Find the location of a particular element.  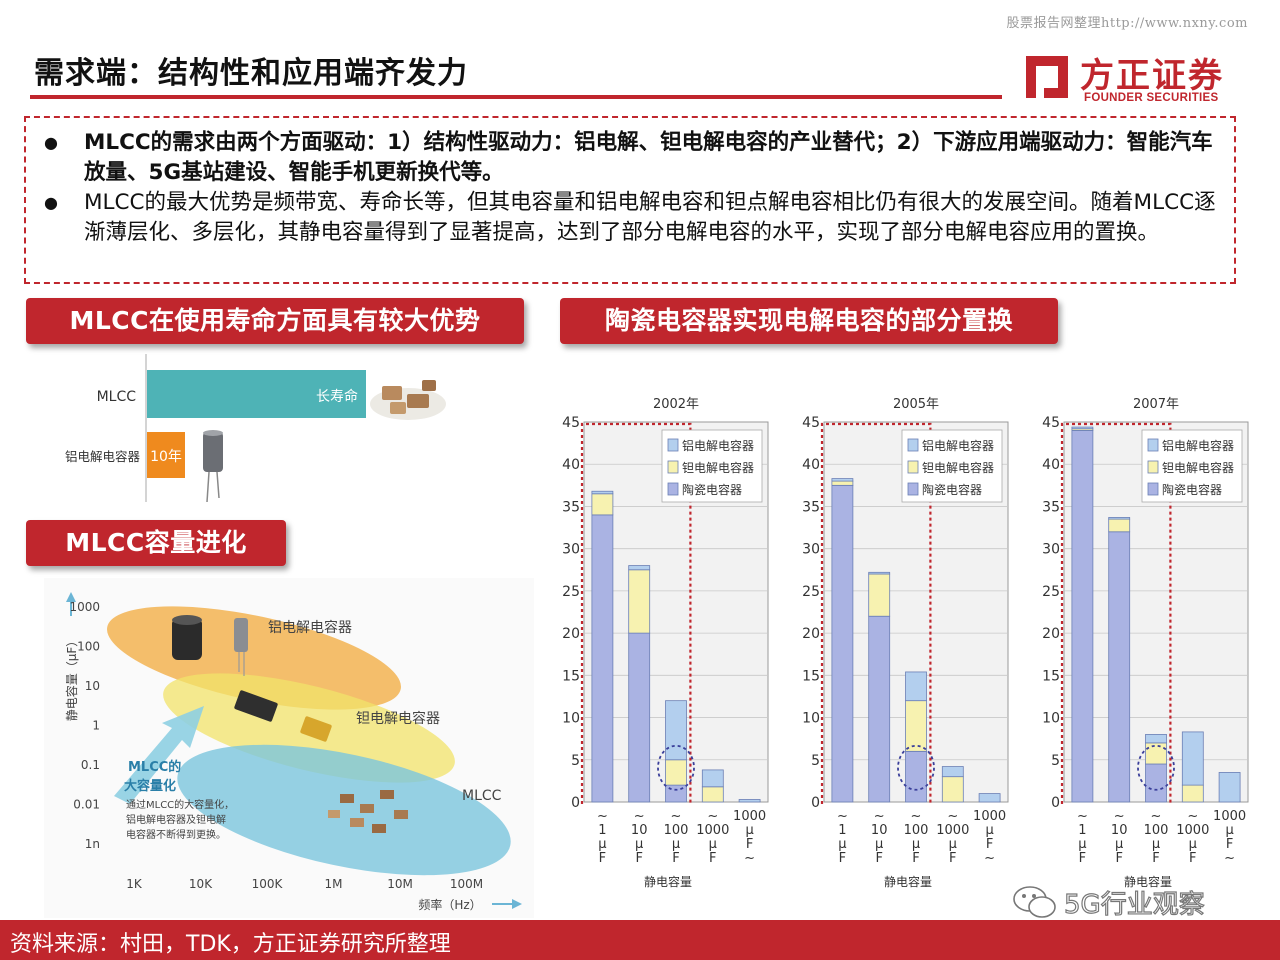

y-tick-label: 20 is located at coordinates (811, 634).